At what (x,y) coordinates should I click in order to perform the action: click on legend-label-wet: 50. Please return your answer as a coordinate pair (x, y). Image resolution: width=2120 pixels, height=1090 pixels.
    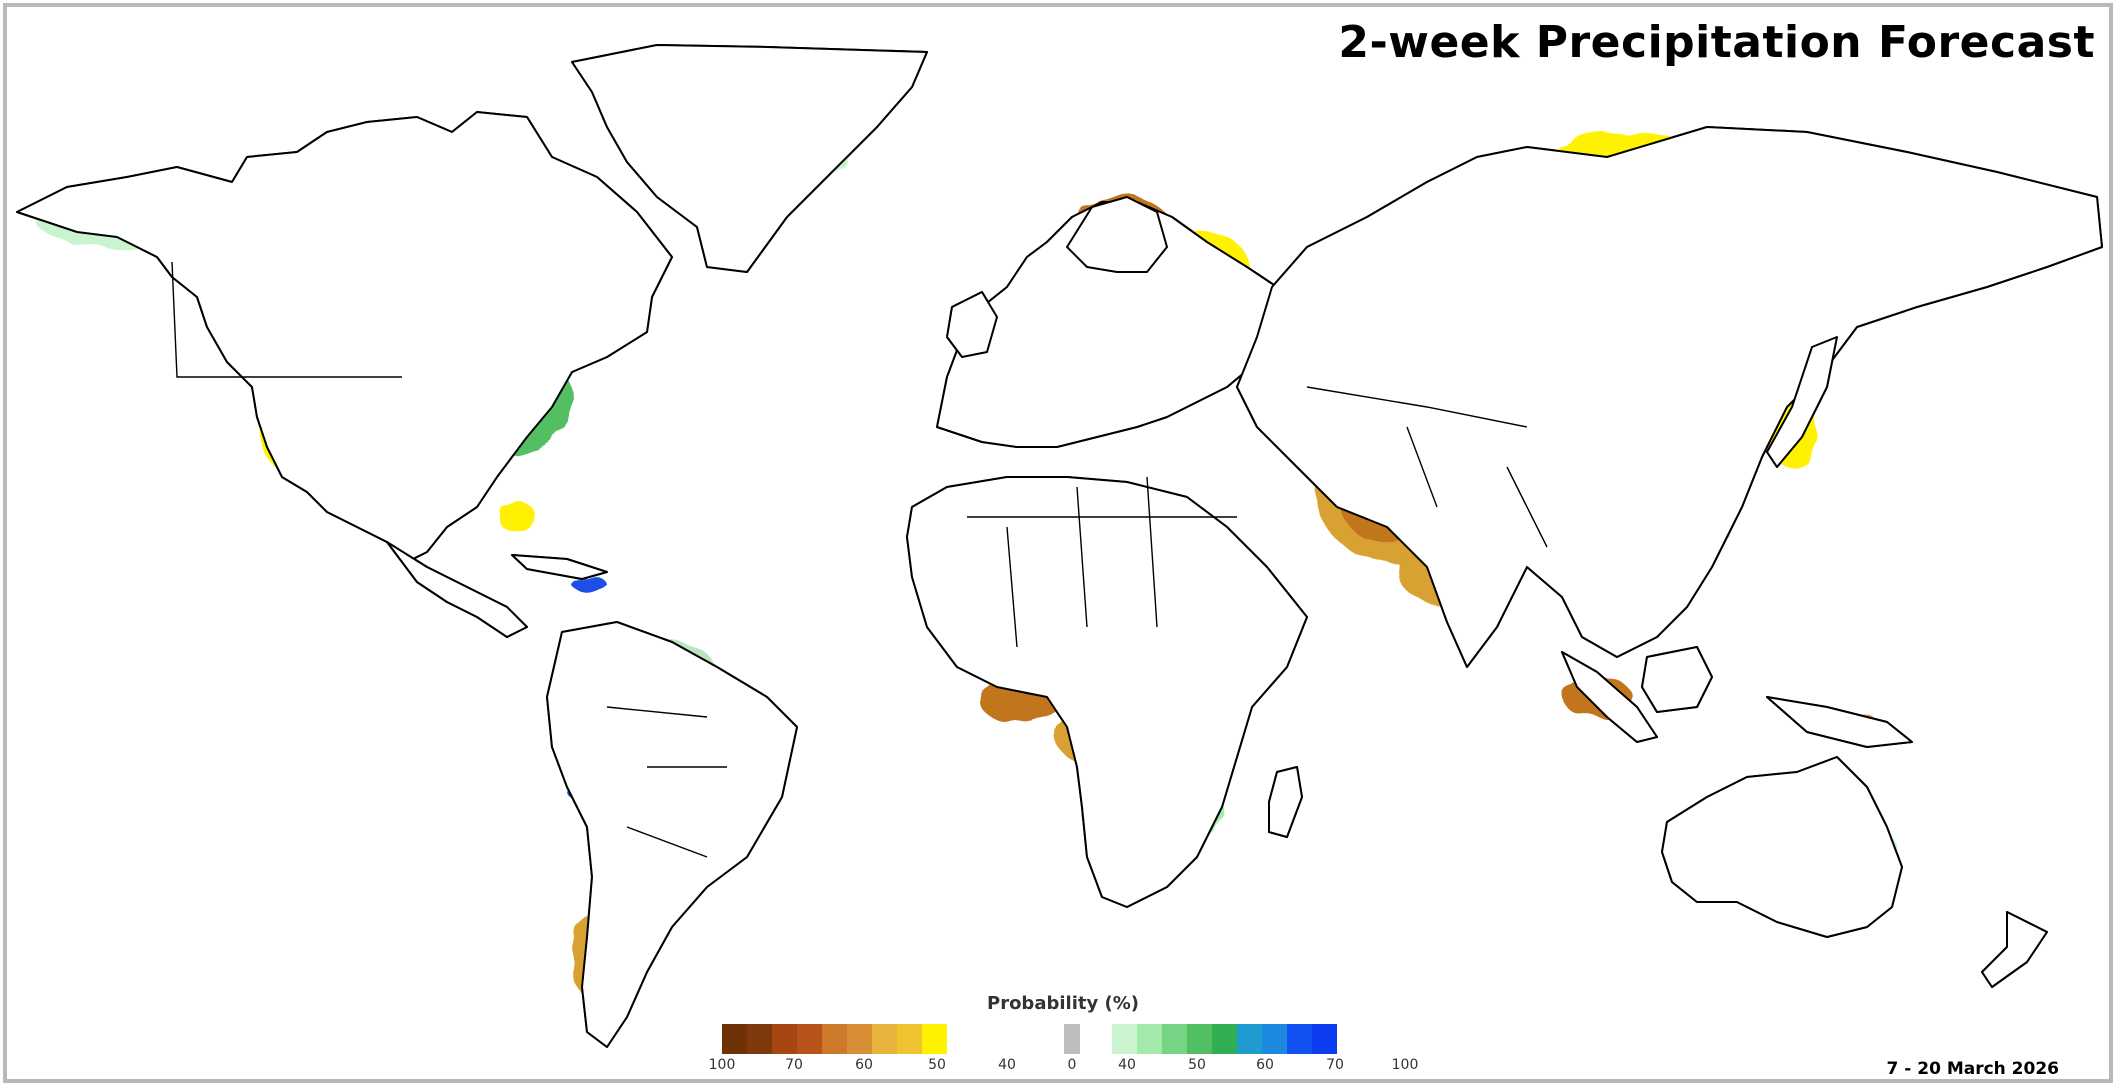
    Looking at the image, I should click on (1197, 1065).